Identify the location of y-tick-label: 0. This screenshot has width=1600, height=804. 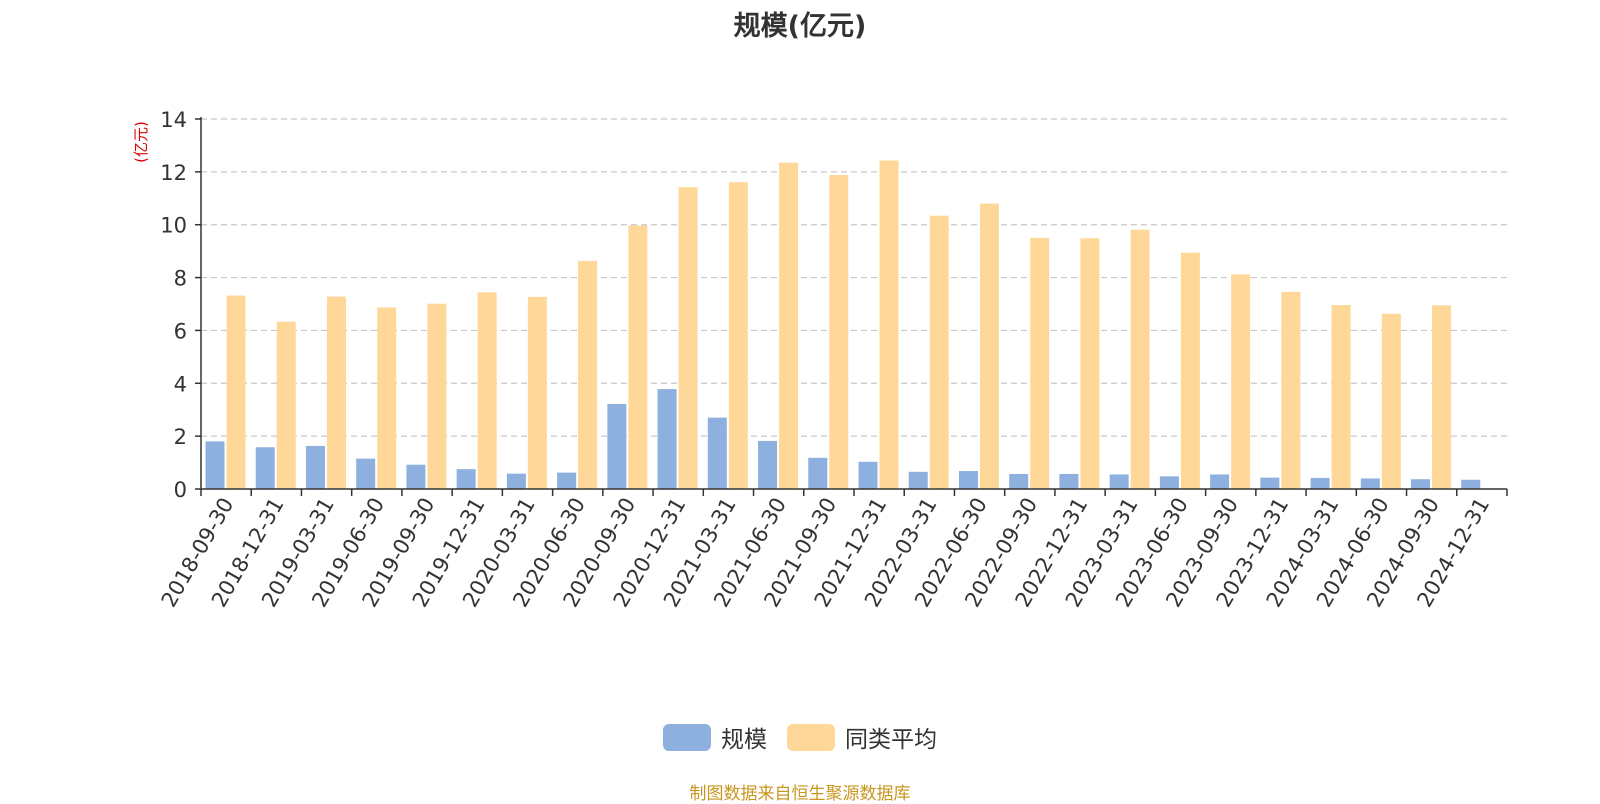
(180, 490).